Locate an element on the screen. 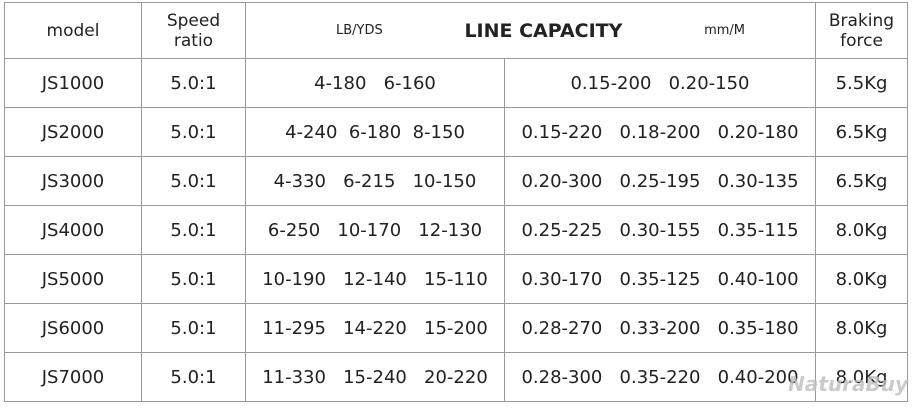  header-text: mm/M is located at coordinates (724, 30).